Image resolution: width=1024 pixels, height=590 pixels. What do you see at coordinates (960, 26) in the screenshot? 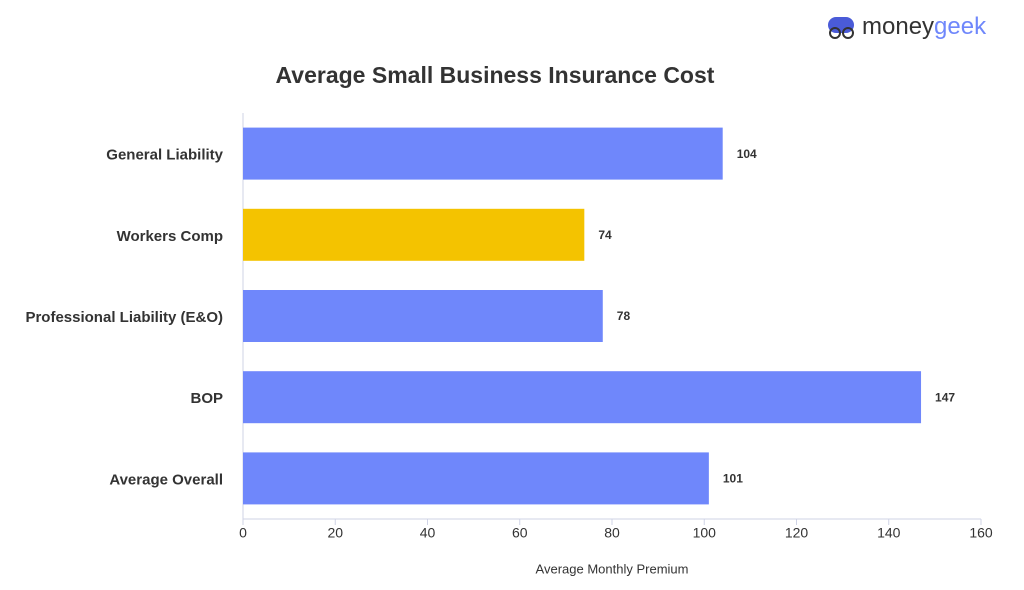
I see `logo-text: geek` at bounding box center [960, 26].